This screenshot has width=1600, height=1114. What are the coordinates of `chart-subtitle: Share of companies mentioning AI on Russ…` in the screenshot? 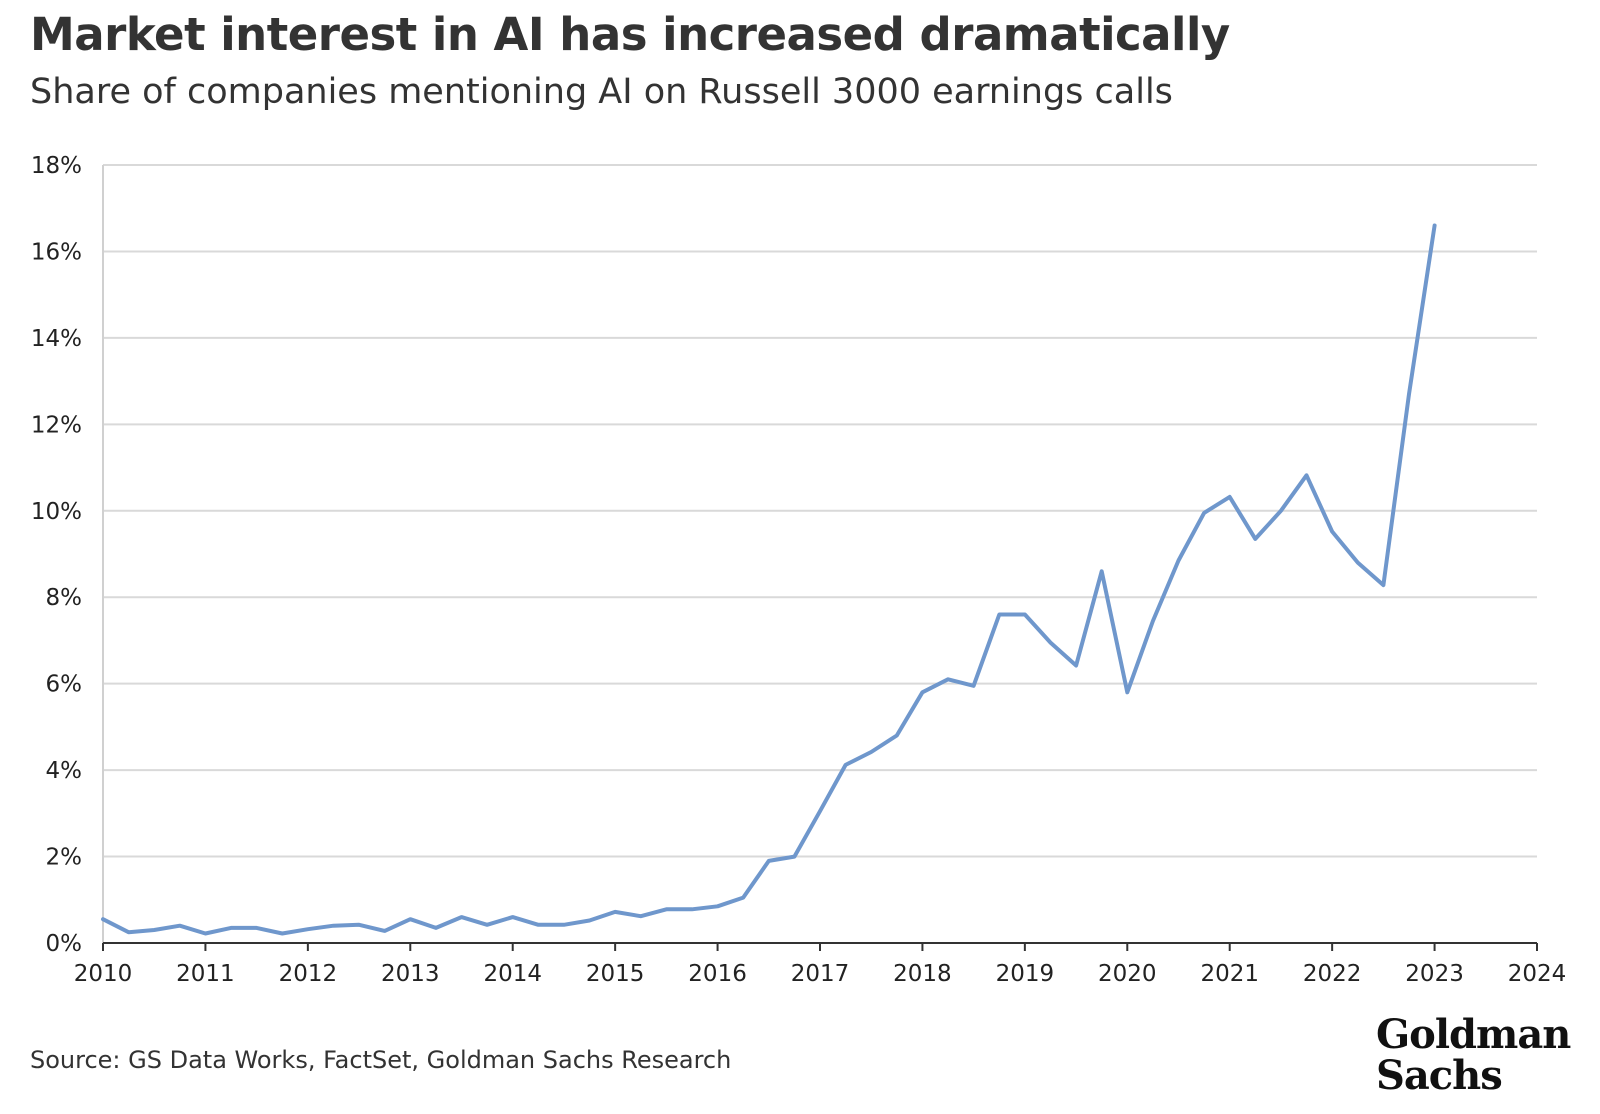 It's located at (601, 92).